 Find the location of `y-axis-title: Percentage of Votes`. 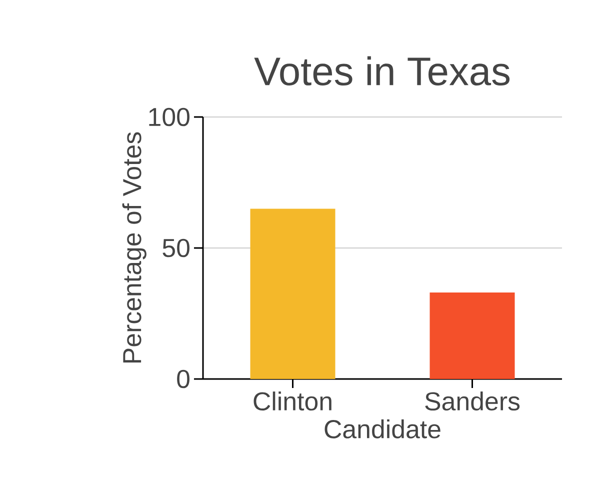

y-axis-title: Percentage of Votes is located at coordinates (134, 247).